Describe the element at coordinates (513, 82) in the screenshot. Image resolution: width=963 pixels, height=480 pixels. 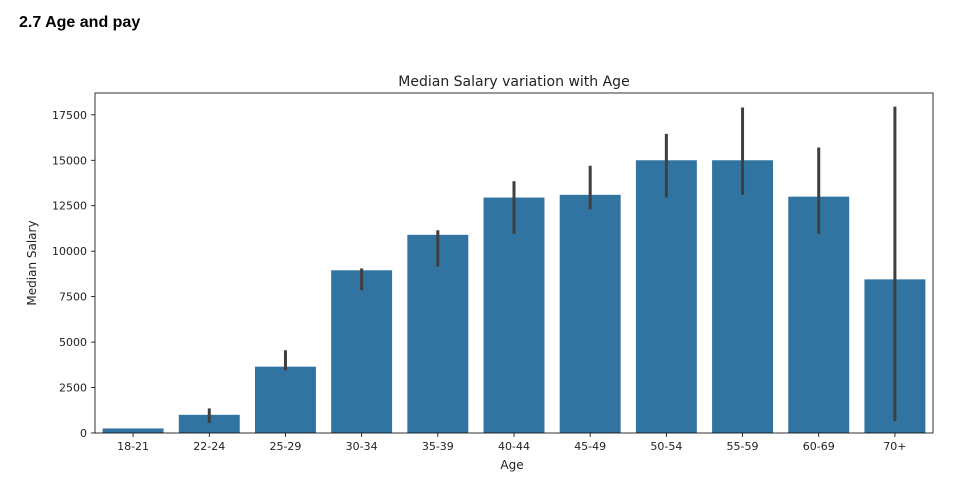
I see `chart-title: Median Salary variation with Age` at that location.